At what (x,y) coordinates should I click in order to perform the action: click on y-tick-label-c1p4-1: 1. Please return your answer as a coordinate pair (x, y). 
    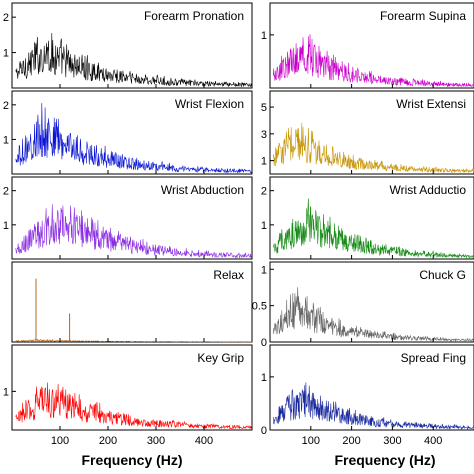
    Looking at the image, I should click on (264, 378).